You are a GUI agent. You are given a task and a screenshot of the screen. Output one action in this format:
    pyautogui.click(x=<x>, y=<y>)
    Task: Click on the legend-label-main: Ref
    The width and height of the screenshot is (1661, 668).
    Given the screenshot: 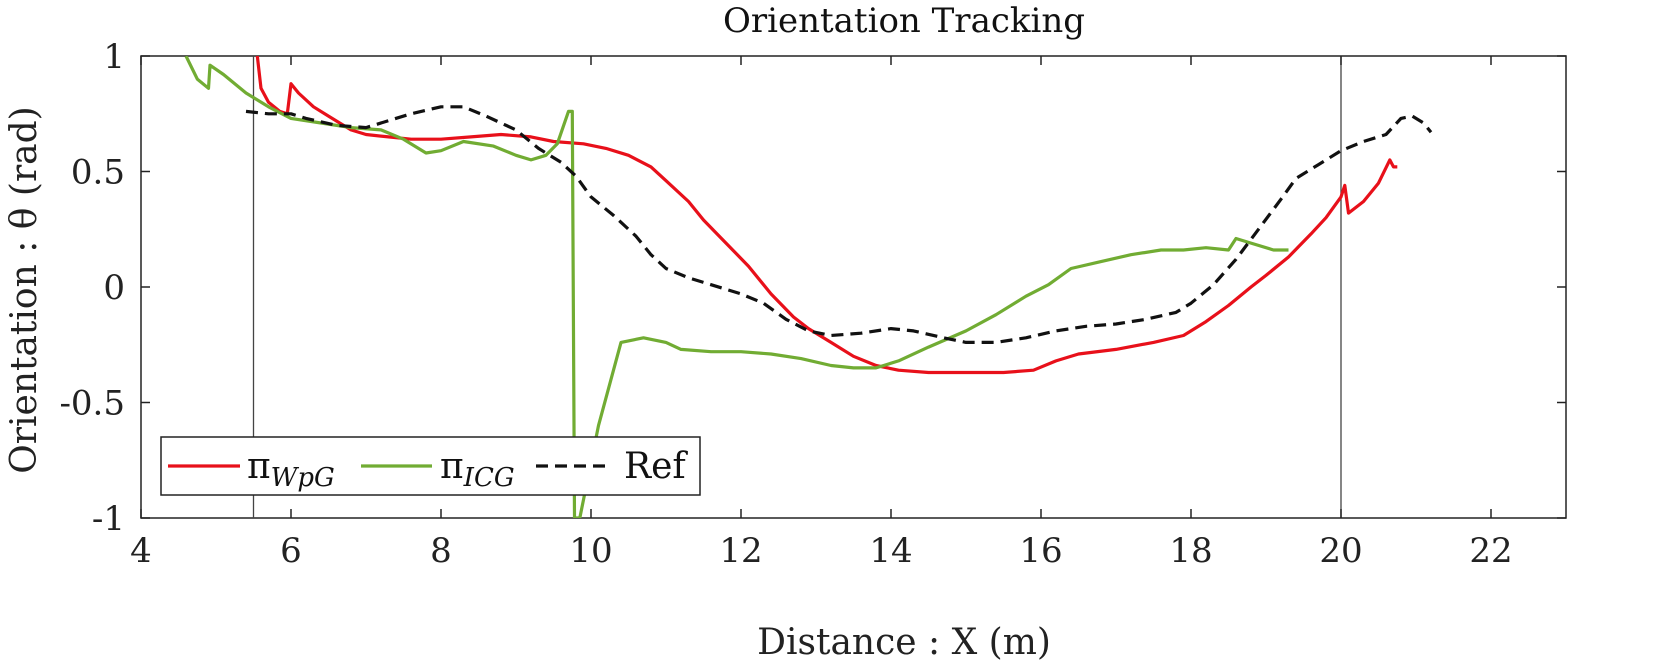 What is the action you would take?
    pyautogui.click(x=656, y=466)
    